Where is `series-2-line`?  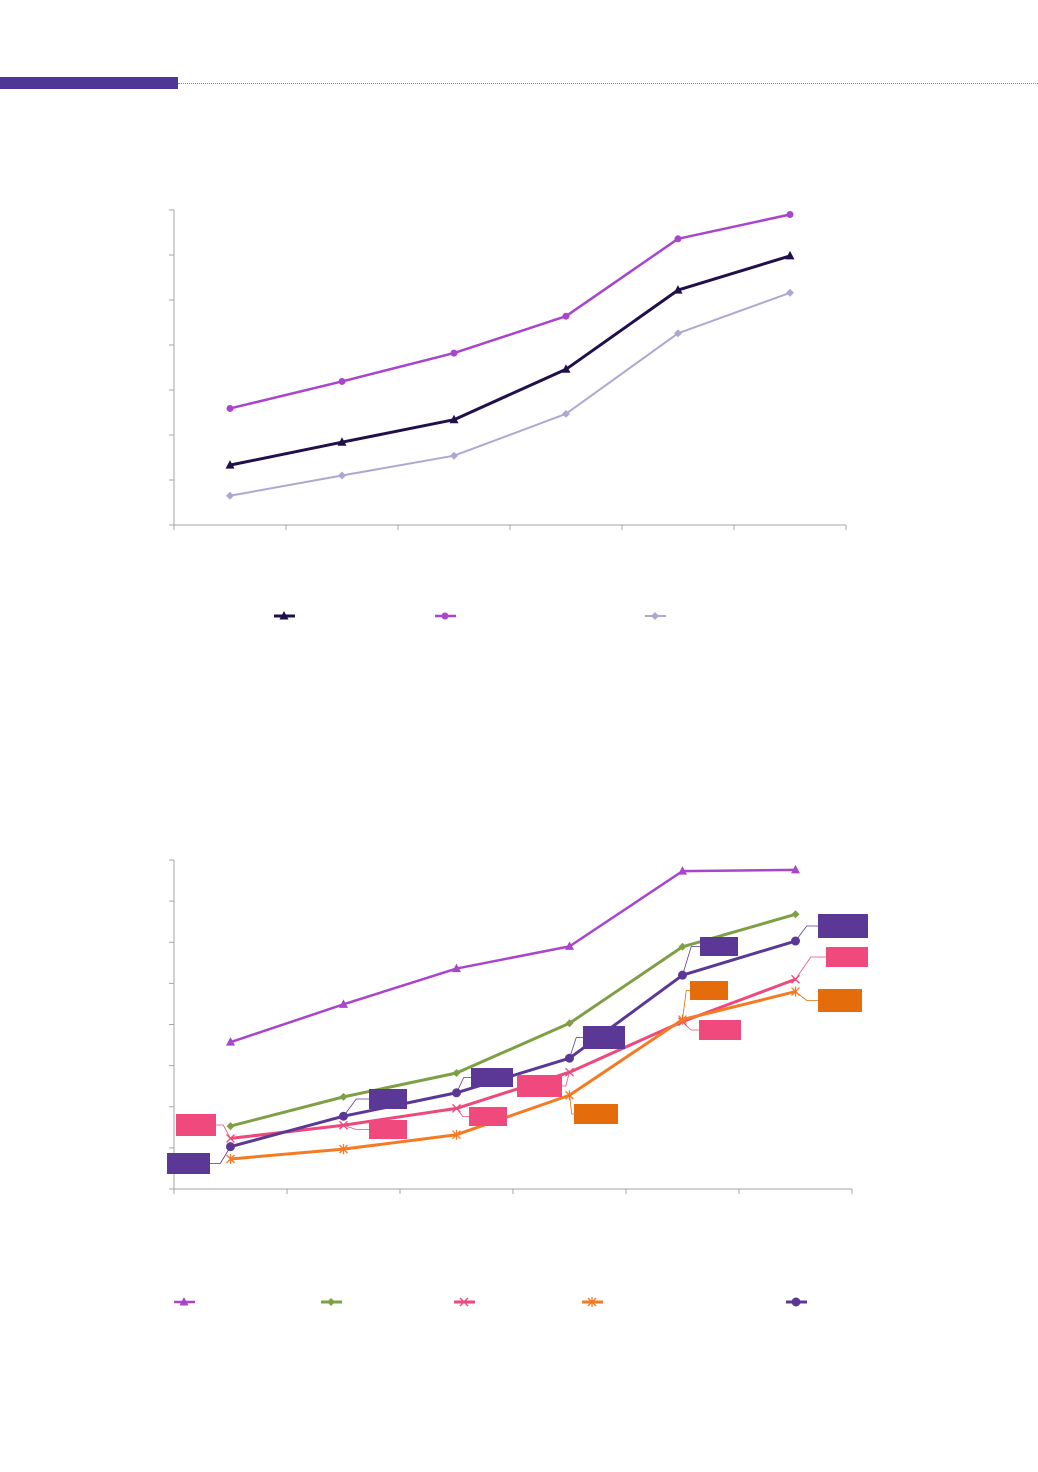 series-2-line is located at coordinates (510, 311).